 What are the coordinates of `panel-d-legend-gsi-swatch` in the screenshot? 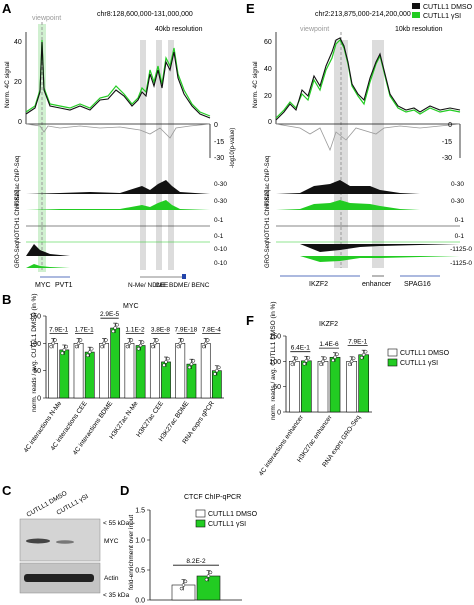 It's located at (200, 523).